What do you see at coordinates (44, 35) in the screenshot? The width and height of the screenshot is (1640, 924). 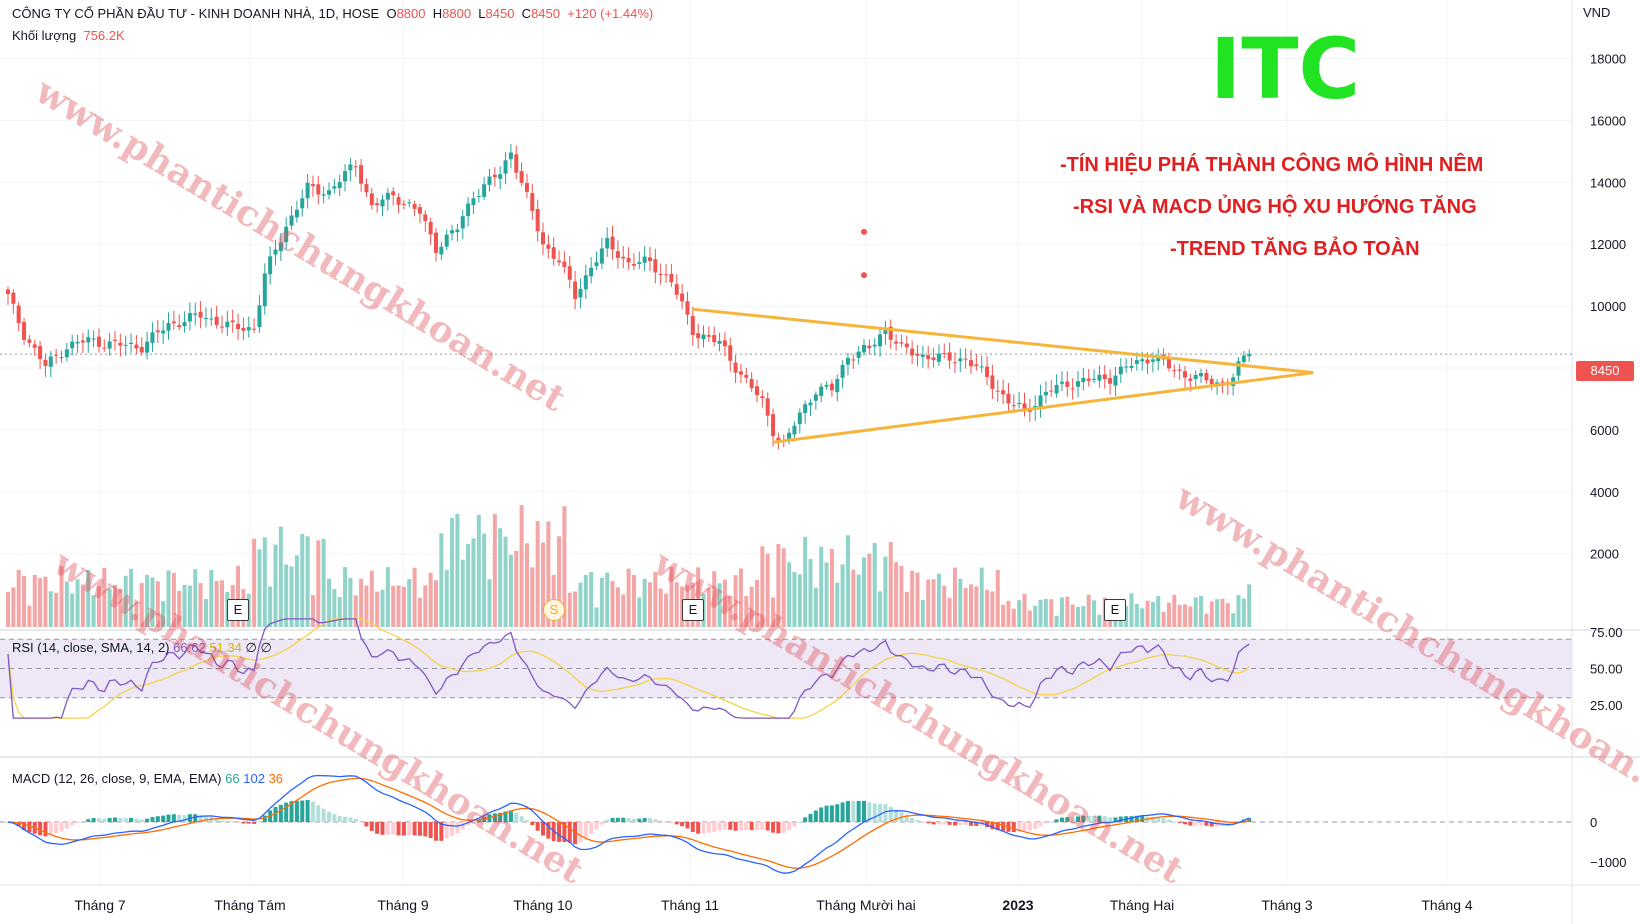 I see `volume-label: Khối lượng` at bounding box center [44, 35].